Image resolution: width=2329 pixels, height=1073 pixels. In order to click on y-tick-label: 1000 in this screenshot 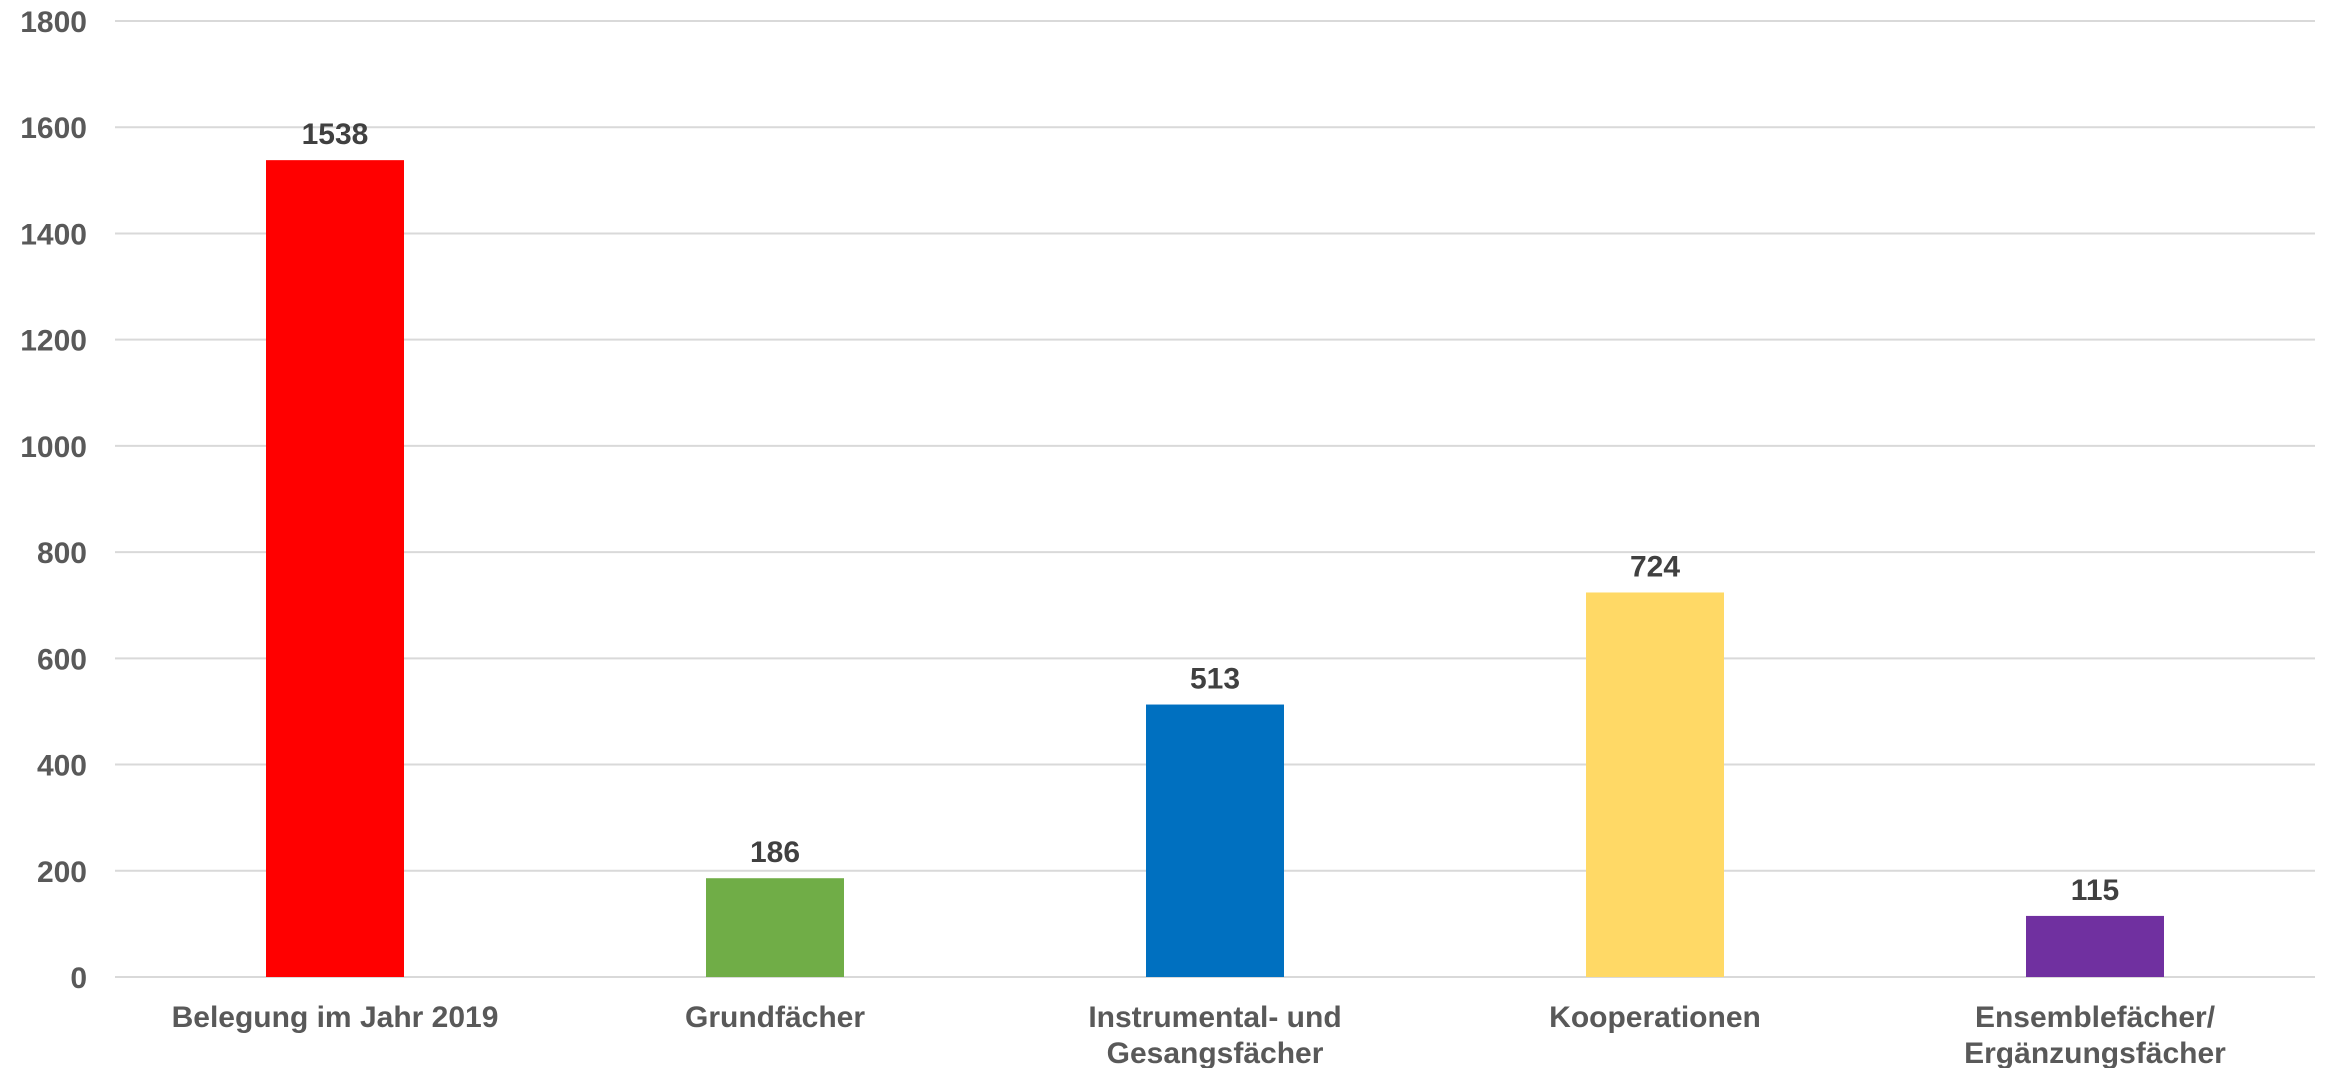, I will do `click(53, 447)`.